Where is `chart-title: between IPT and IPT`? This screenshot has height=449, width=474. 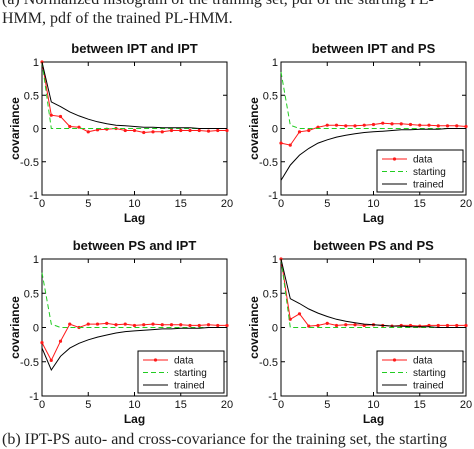
chart-title: between IPT and IPT is located at coordinates (134, 48).